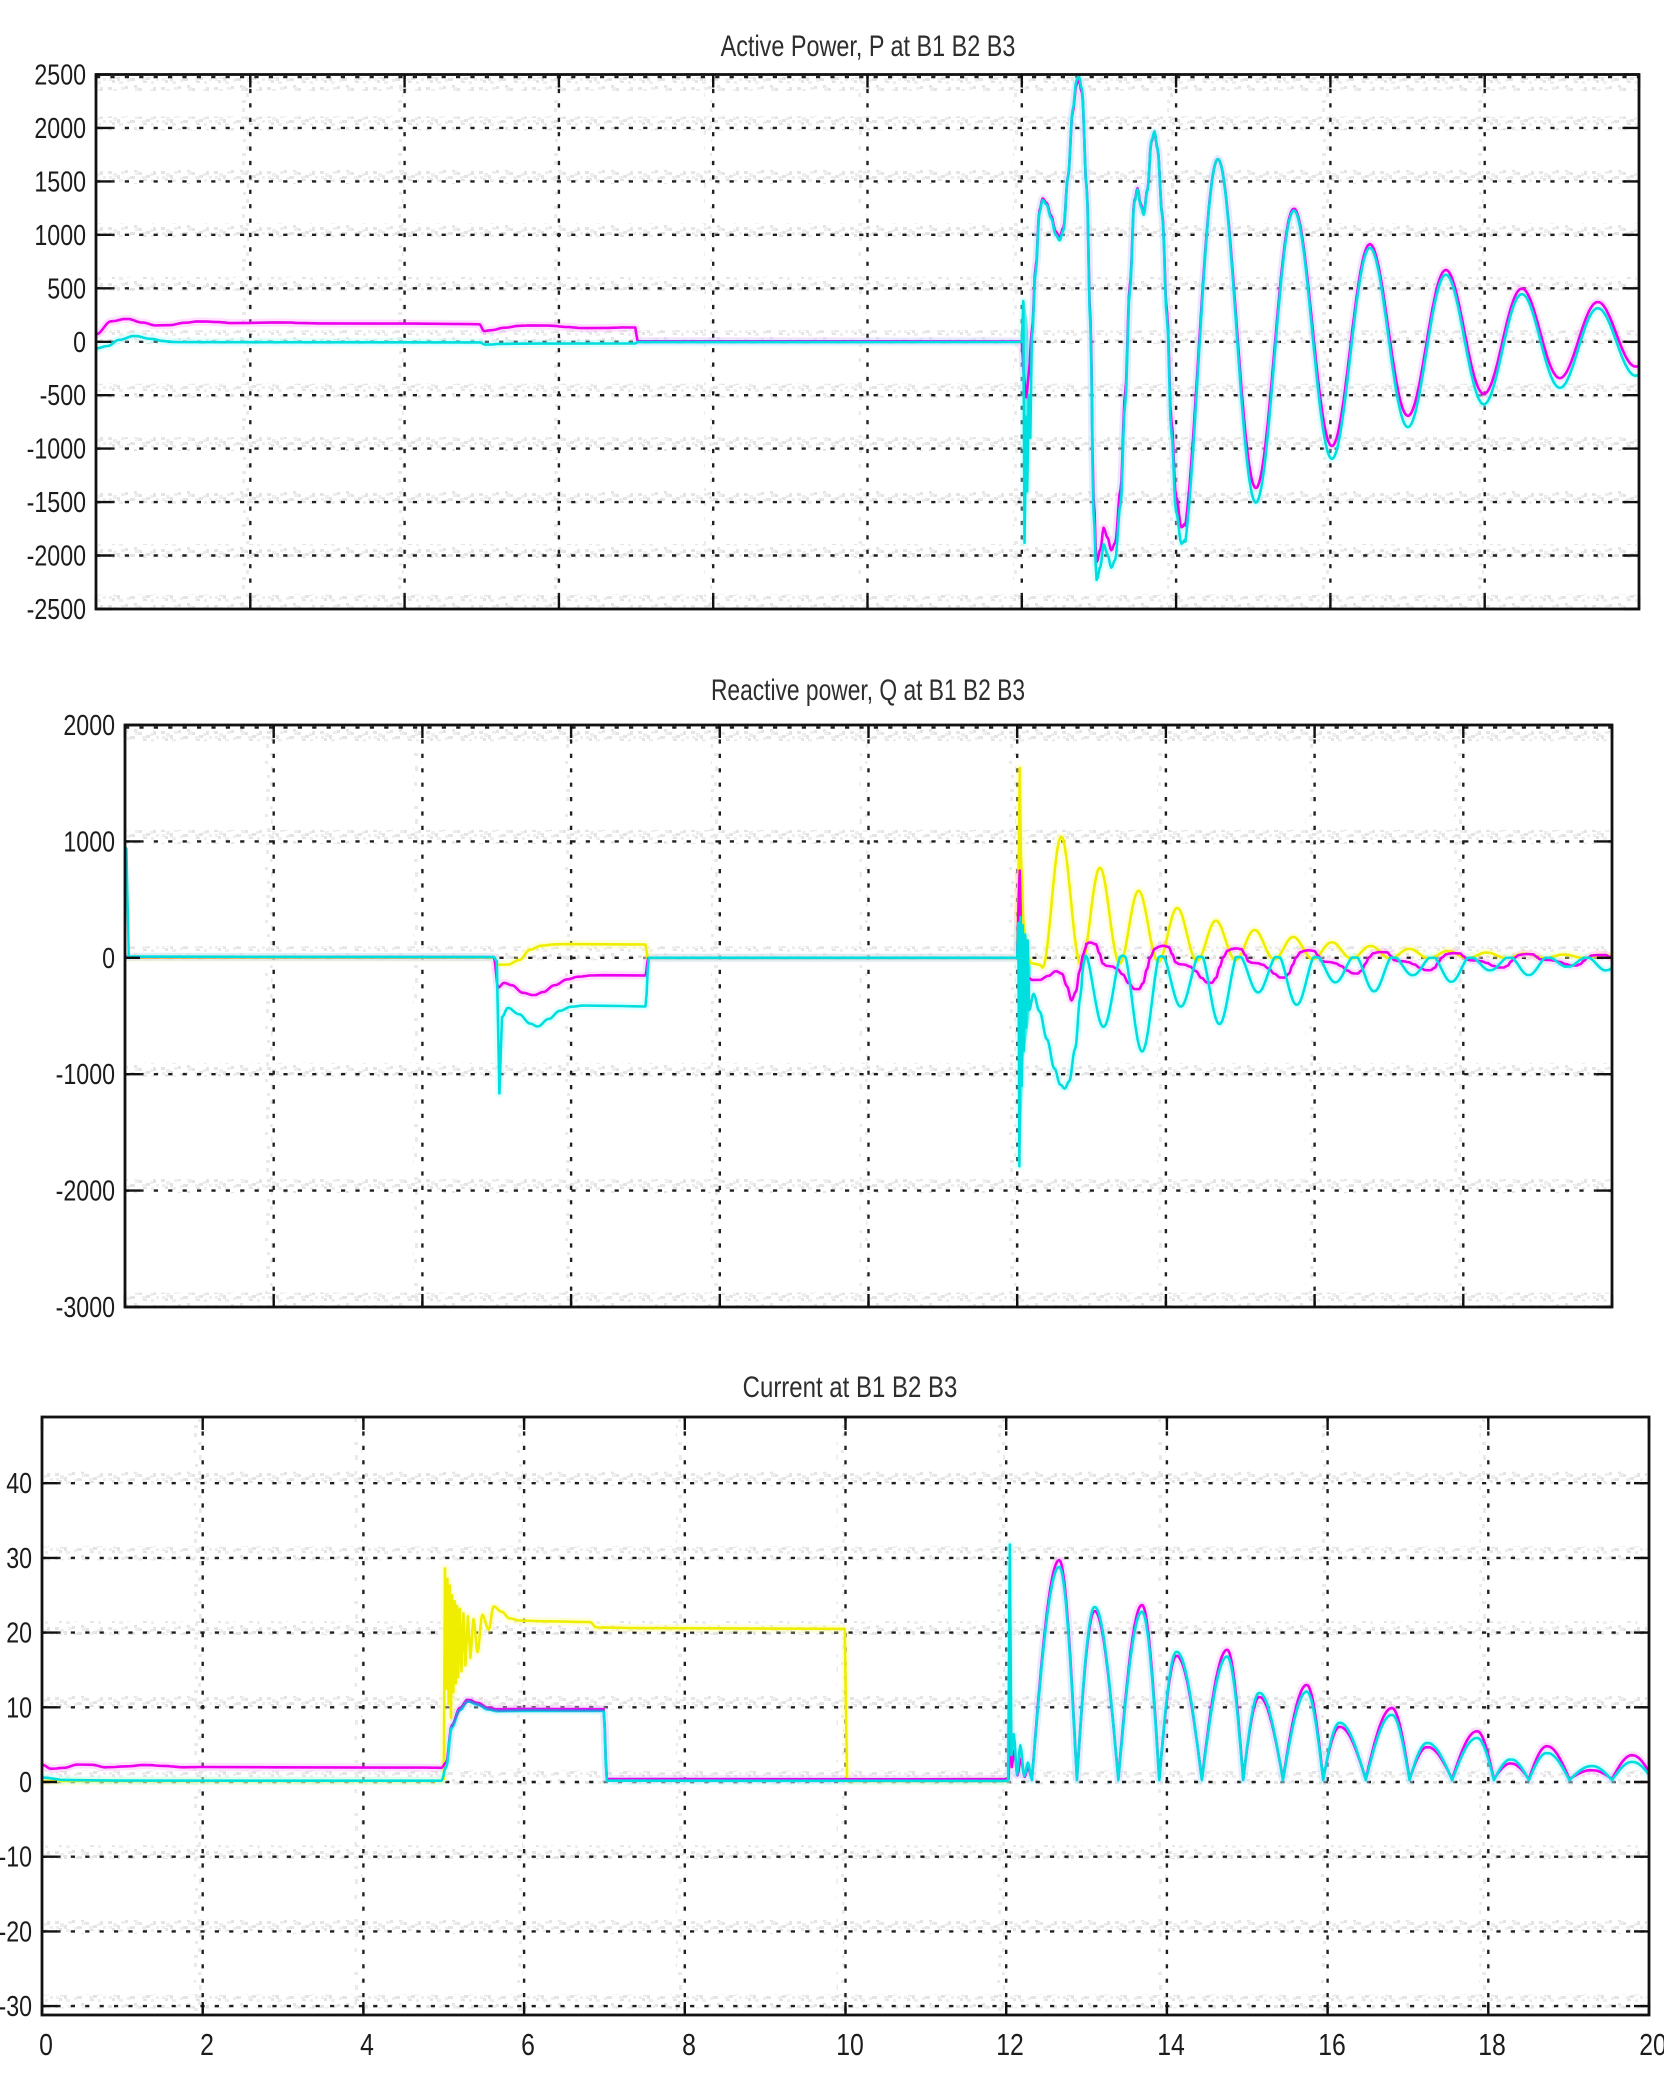  What do you see at coordinates (16, 1856) in the screenshot?
I see `svg-text: -10` at bounding box center [16, 1856].